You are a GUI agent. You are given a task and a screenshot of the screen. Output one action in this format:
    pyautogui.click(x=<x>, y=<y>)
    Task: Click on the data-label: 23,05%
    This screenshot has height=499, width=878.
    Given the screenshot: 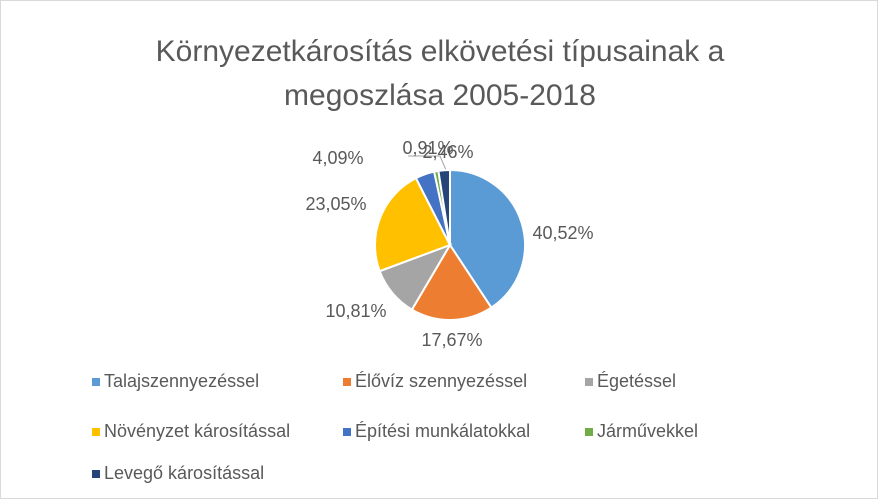 What is the action you would take?
    pyautogui.click(x=335, y=204)
    